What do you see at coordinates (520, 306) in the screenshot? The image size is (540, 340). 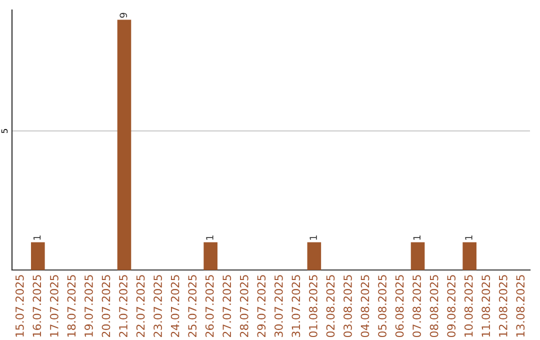 I see `x-tick-label: 13.08.2025` at bounding box center [520, 306].